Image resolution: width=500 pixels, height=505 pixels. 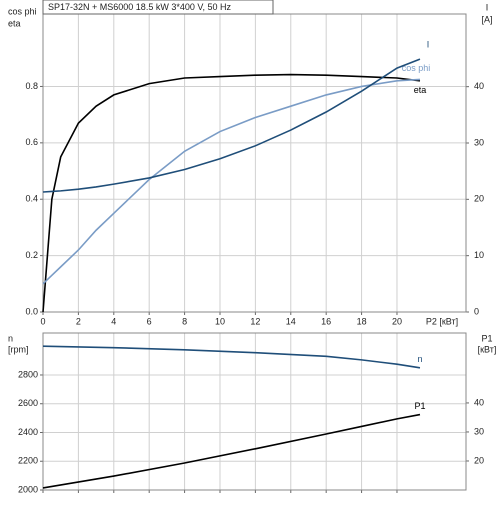 I want to click on x-axis-label: P2 [кВт], so click(x=442, y=321).